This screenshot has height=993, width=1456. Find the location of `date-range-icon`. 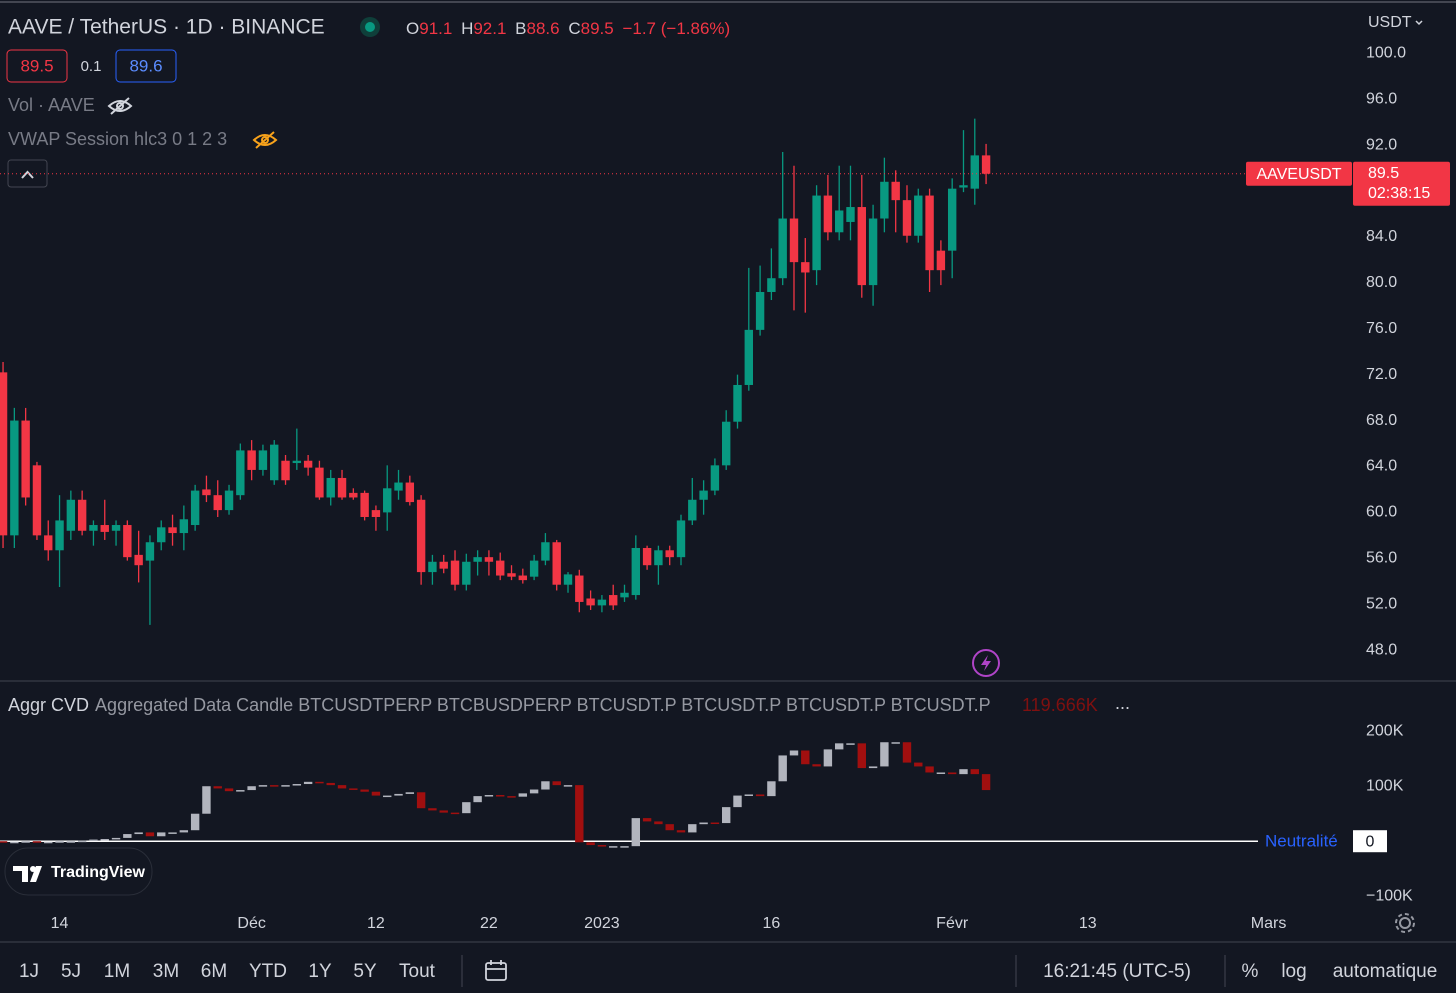

date-range-icon is located at coordinates (496, 970).